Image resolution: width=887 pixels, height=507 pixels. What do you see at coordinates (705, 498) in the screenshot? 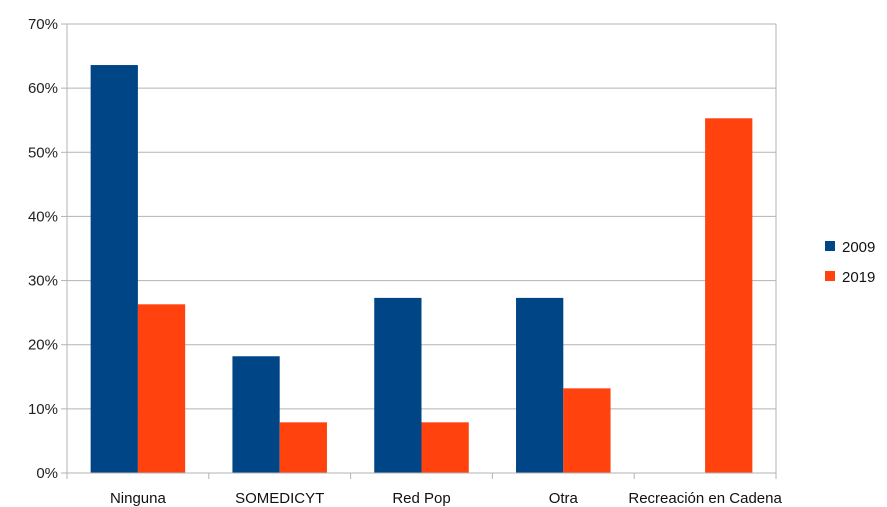
I see `x-category-label: Recreación en Cadena` at bounding box center [705, 498].